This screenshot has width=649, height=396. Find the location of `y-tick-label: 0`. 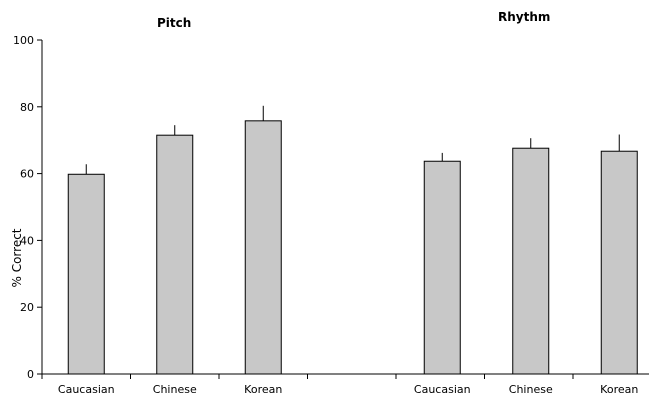

y-tick-label: 0 is located at coordinates (30, 374).